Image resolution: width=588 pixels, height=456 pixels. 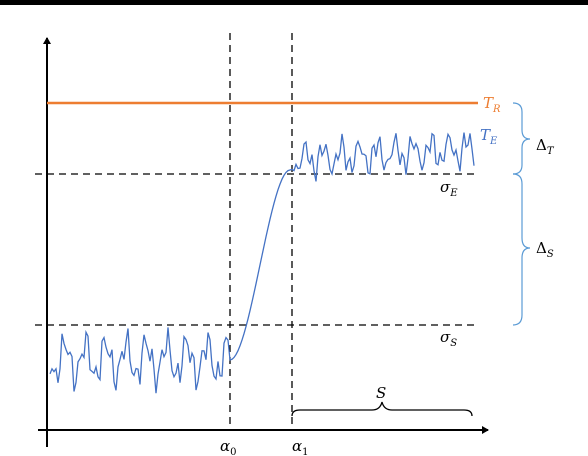 I want to click on s-label: S, so click(x=381, y=393).